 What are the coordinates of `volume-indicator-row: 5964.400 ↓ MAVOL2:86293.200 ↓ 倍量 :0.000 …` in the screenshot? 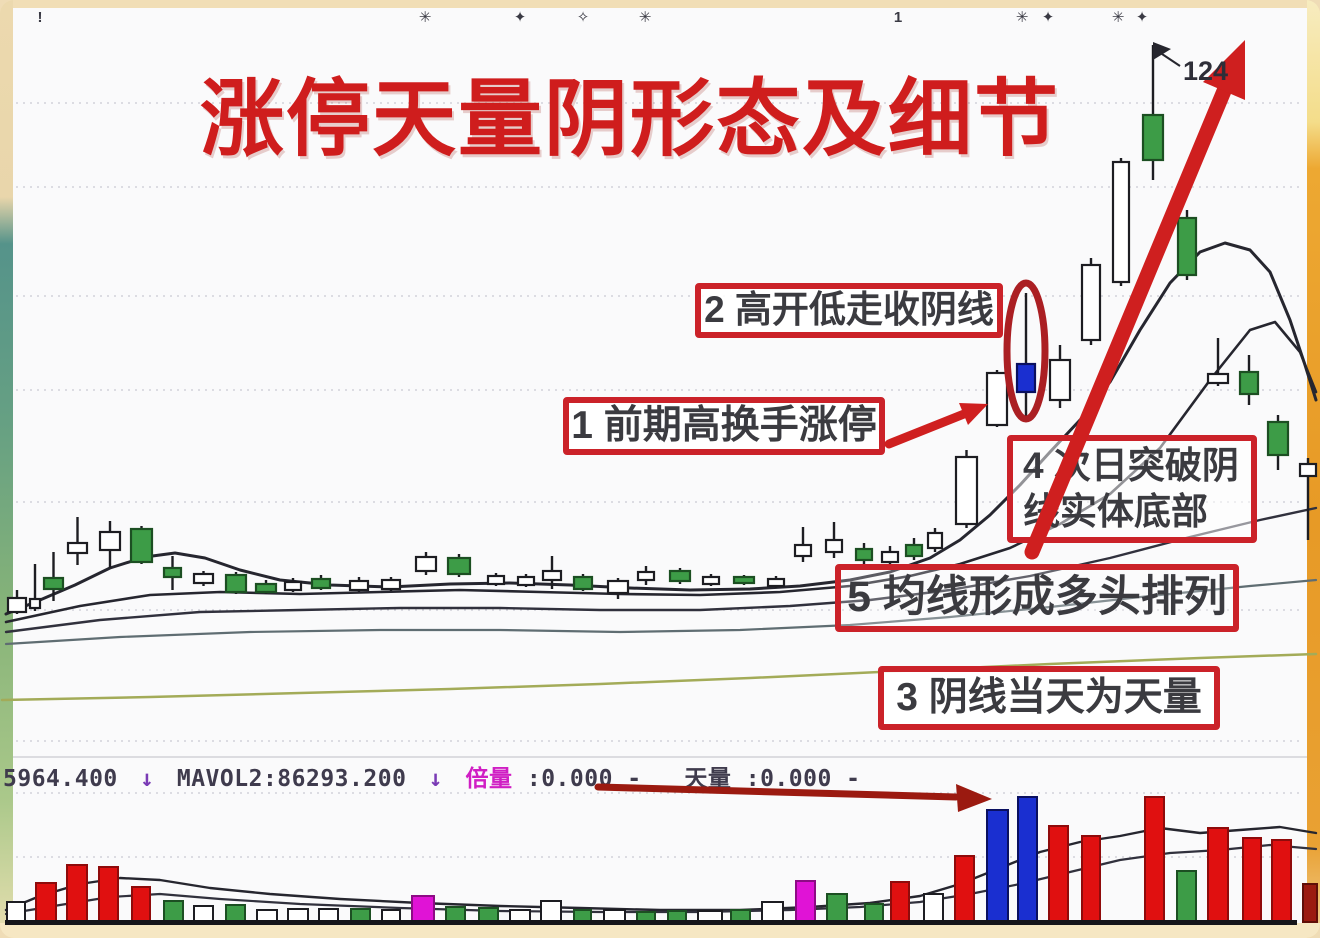 It's located at (432, 776).